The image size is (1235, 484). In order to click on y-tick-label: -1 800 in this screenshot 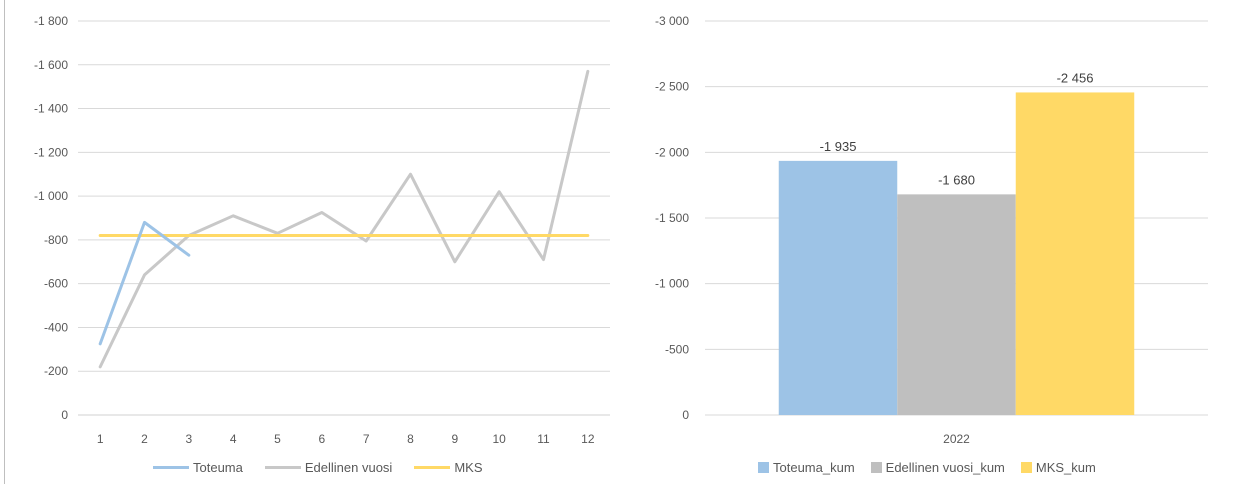, I will do `click(51, 21)`.